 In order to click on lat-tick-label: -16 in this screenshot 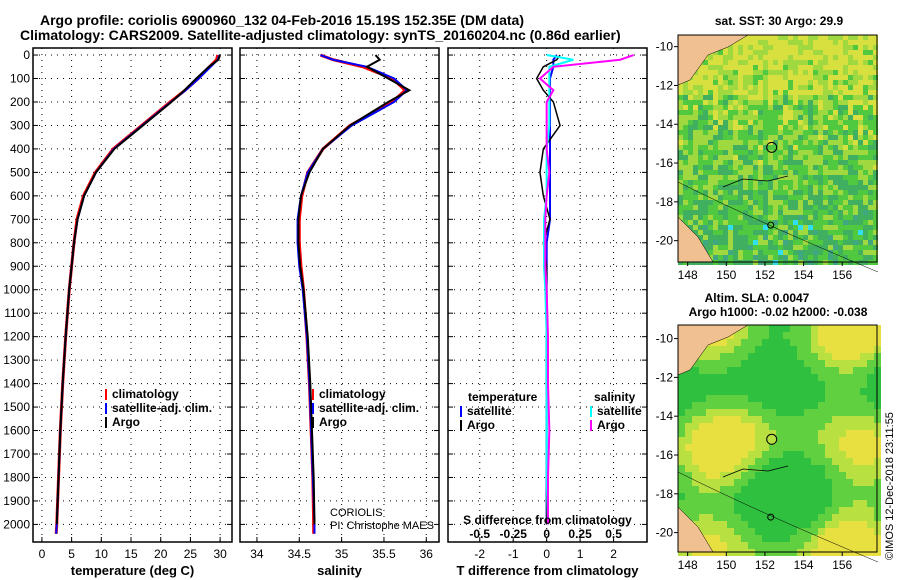, I will do `click(665, 455)`.